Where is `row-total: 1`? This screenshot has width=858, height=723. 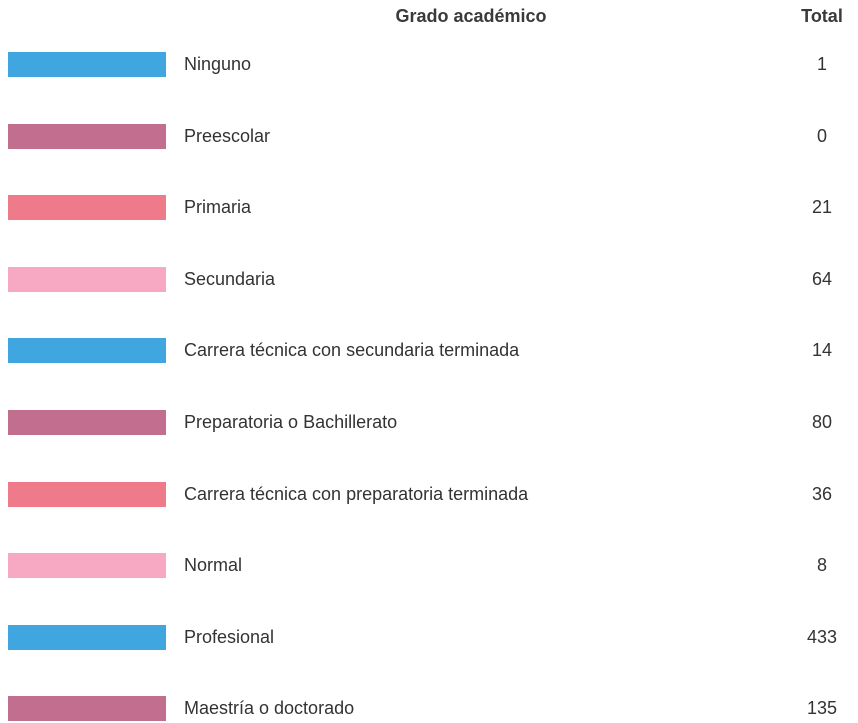 row-total: 1 is located at coordinates (821, 64).